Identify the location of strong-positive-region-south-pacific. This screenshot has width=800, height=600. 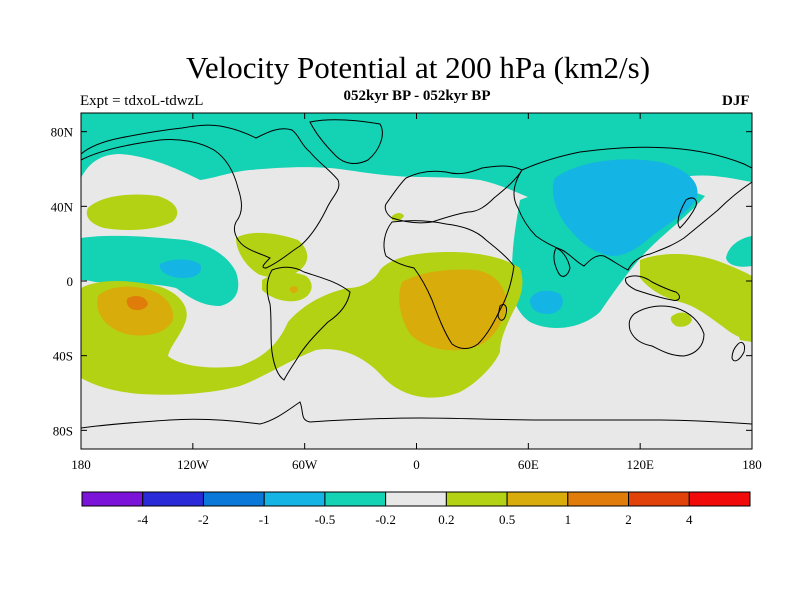
(137, 303).